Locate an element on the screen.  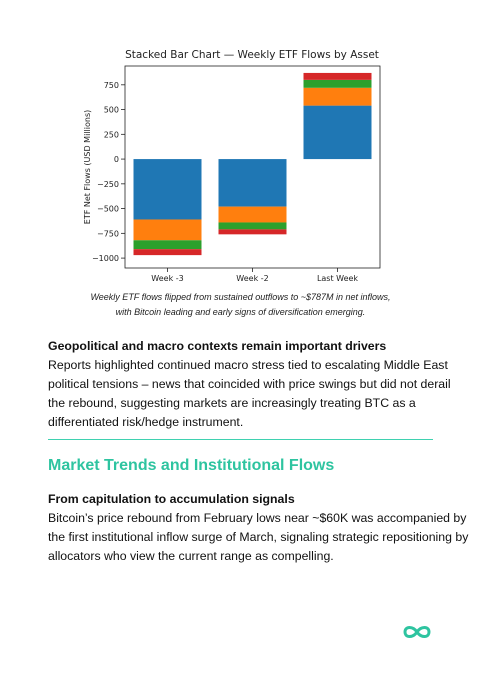
logo is located at coordinates (417, 632).